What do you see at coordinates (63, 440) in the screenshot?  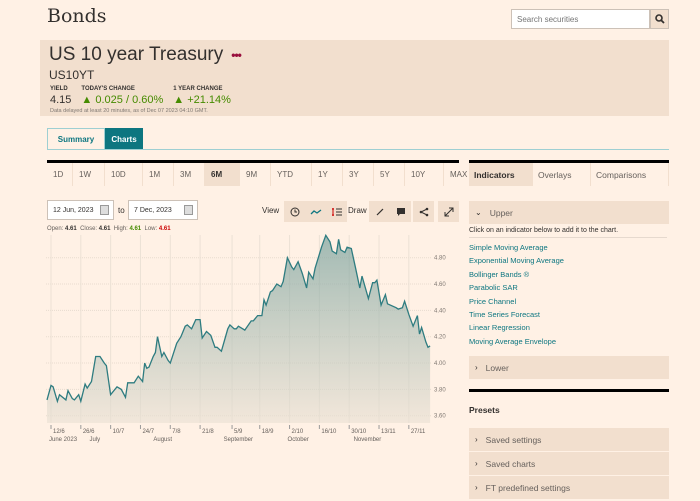 I see `month-label: June 2023` at bounding box center [63, 440].